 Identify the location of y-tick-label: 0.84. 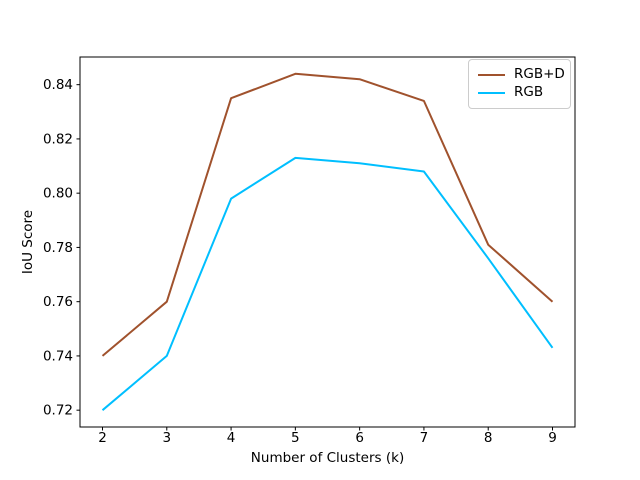
(58, 85).